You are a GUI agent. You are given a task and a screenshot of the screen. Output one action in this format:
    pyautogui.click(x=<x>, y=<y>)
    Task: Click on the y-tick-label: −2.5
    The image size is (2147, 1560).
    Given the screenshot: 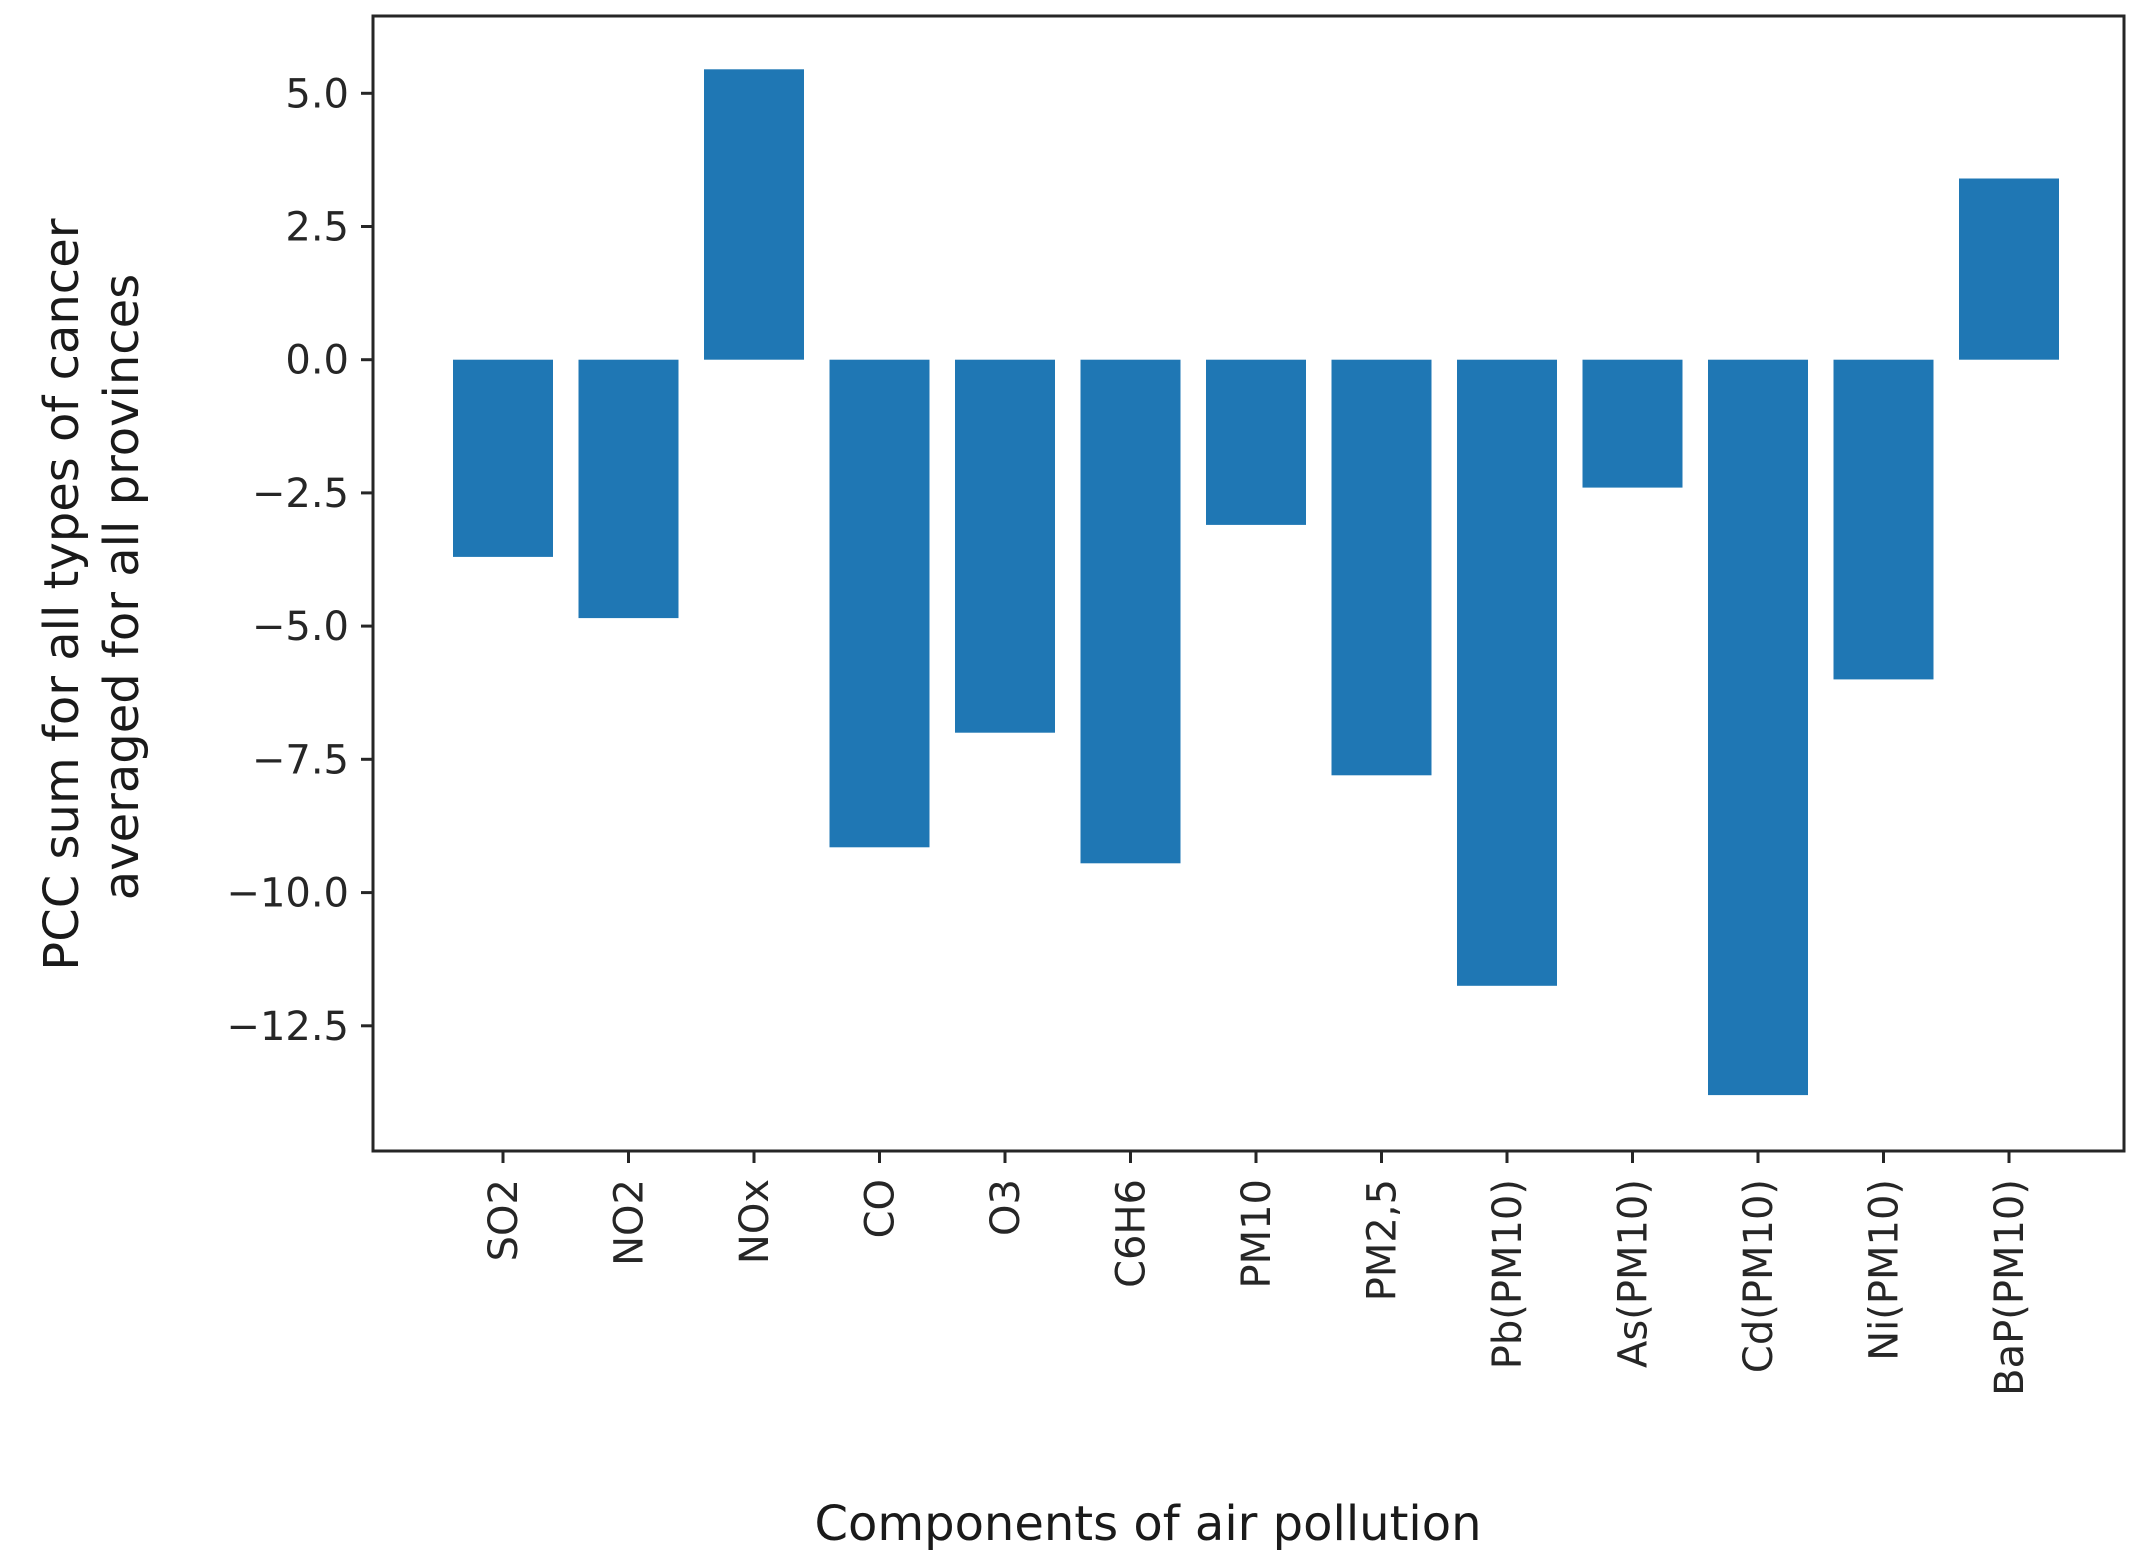 What is the action you would take?
    pyautogui.click(x=300, y=494)
    